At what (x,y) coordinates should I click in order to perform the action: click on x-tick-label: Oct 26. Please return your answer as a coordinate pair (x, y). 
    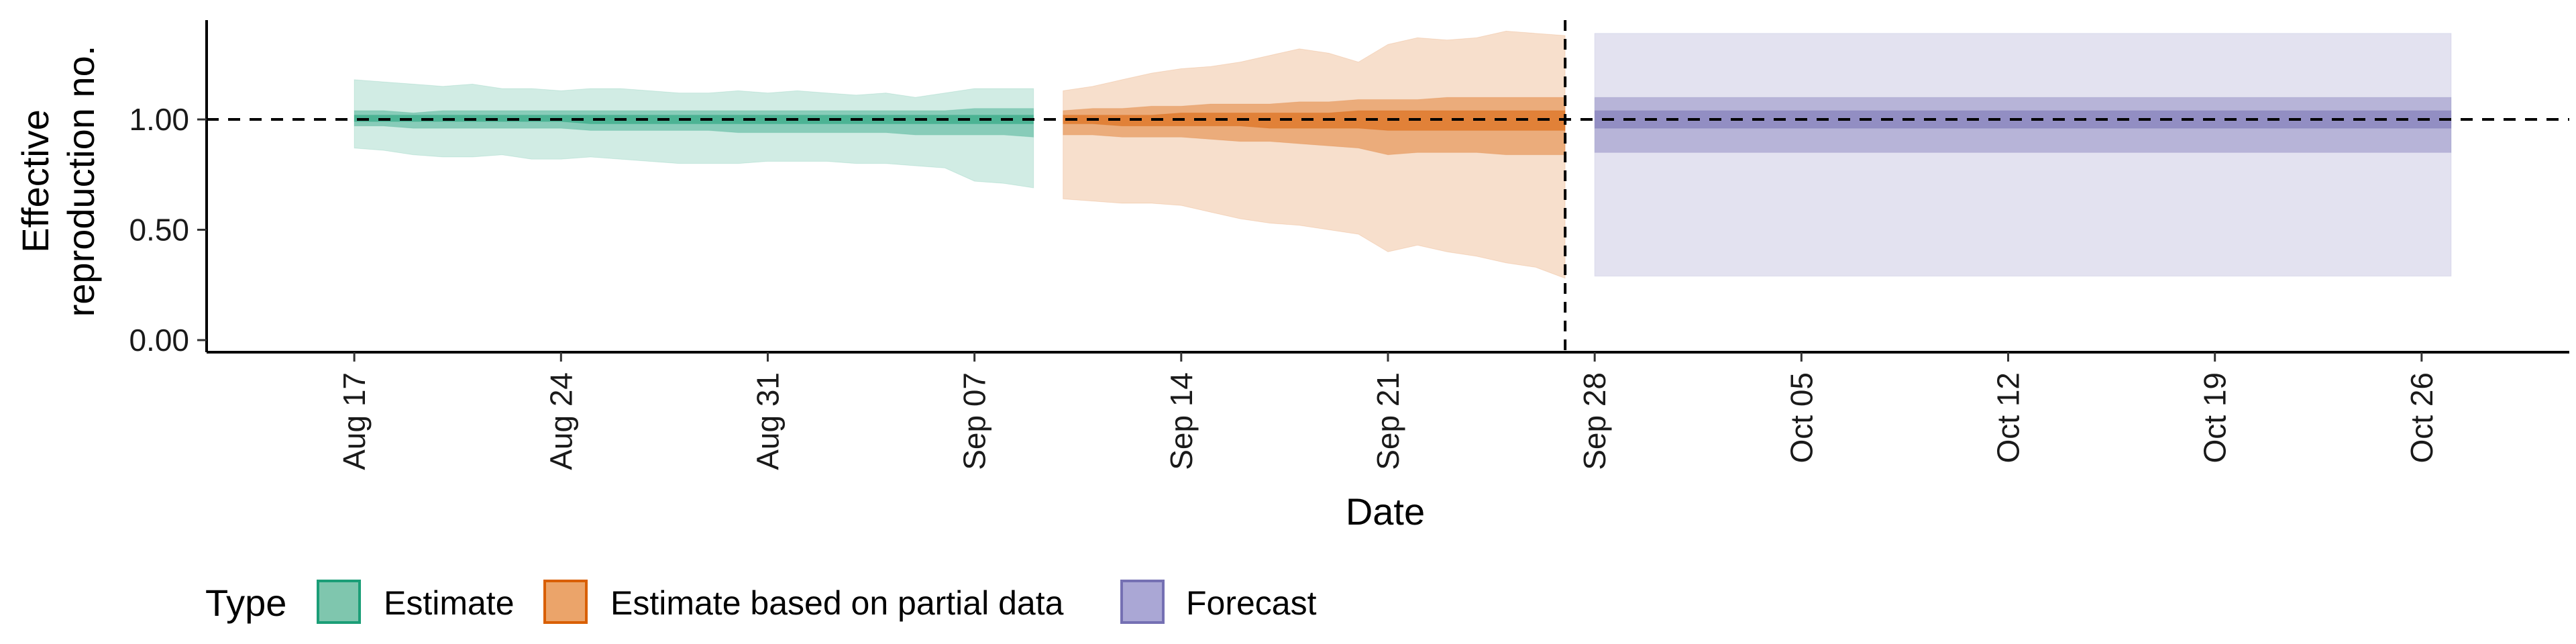
    Looking at the image, I should click on (2421, 418).